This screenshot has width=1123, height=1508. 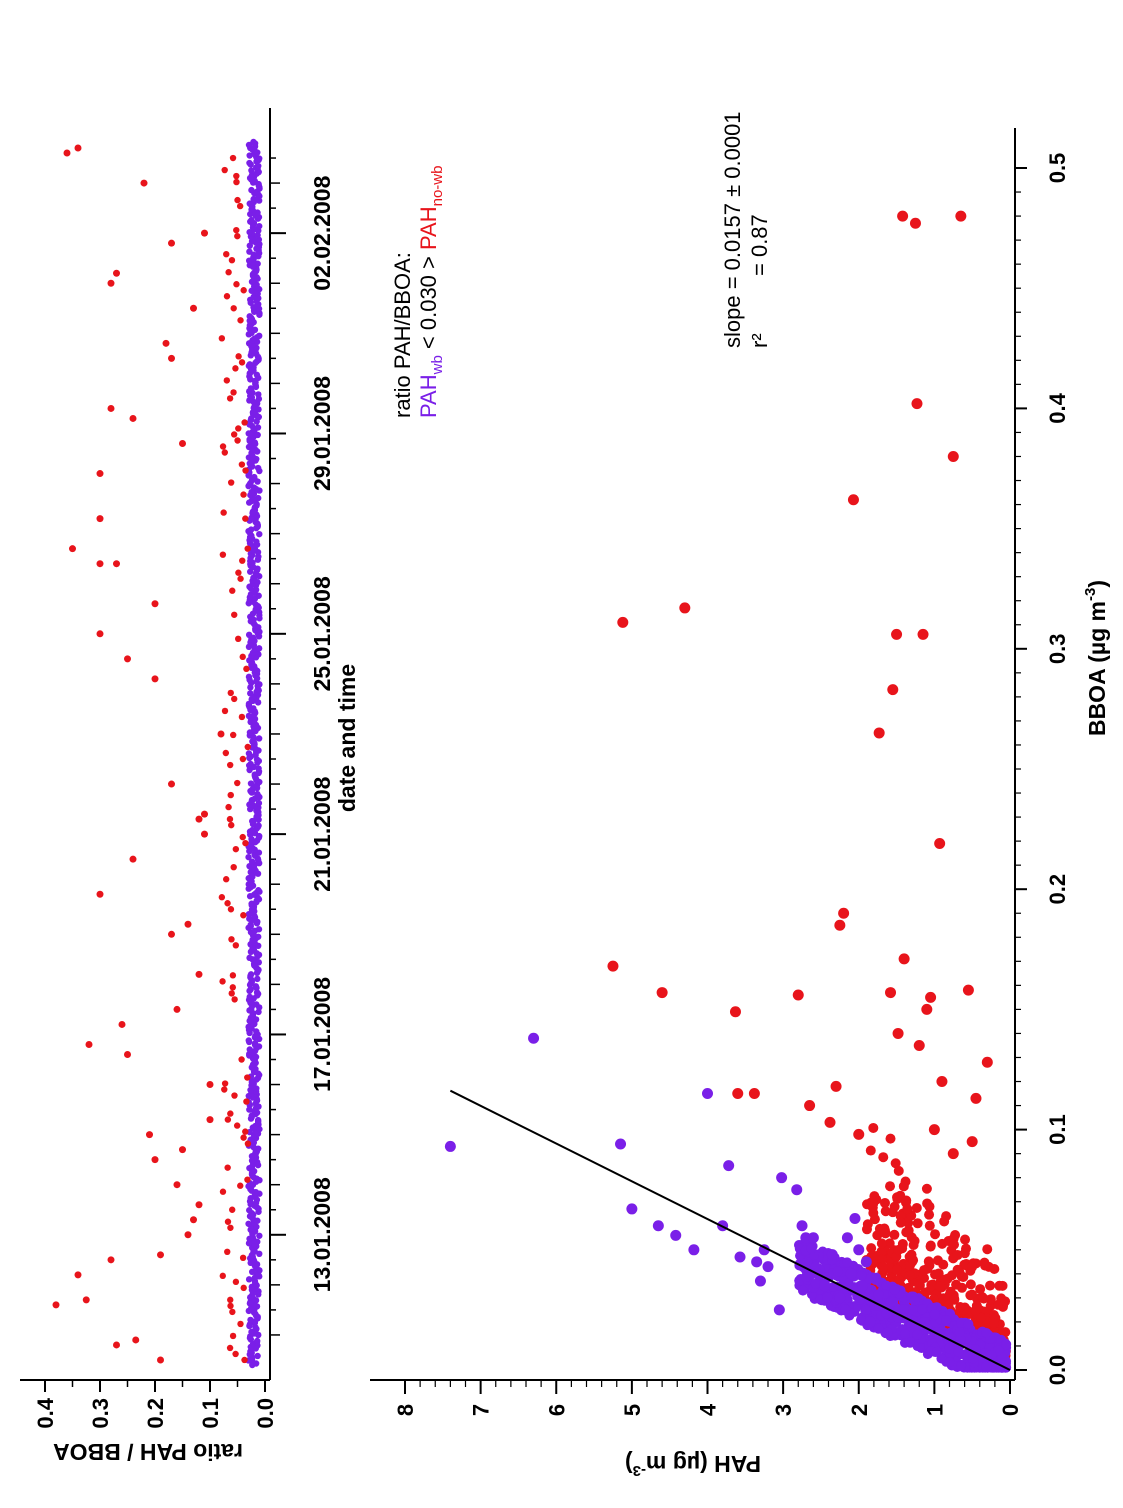 I want to click on bottom-x-axis-title: BBOA (µg m-3), so click(x=1096, y=658).